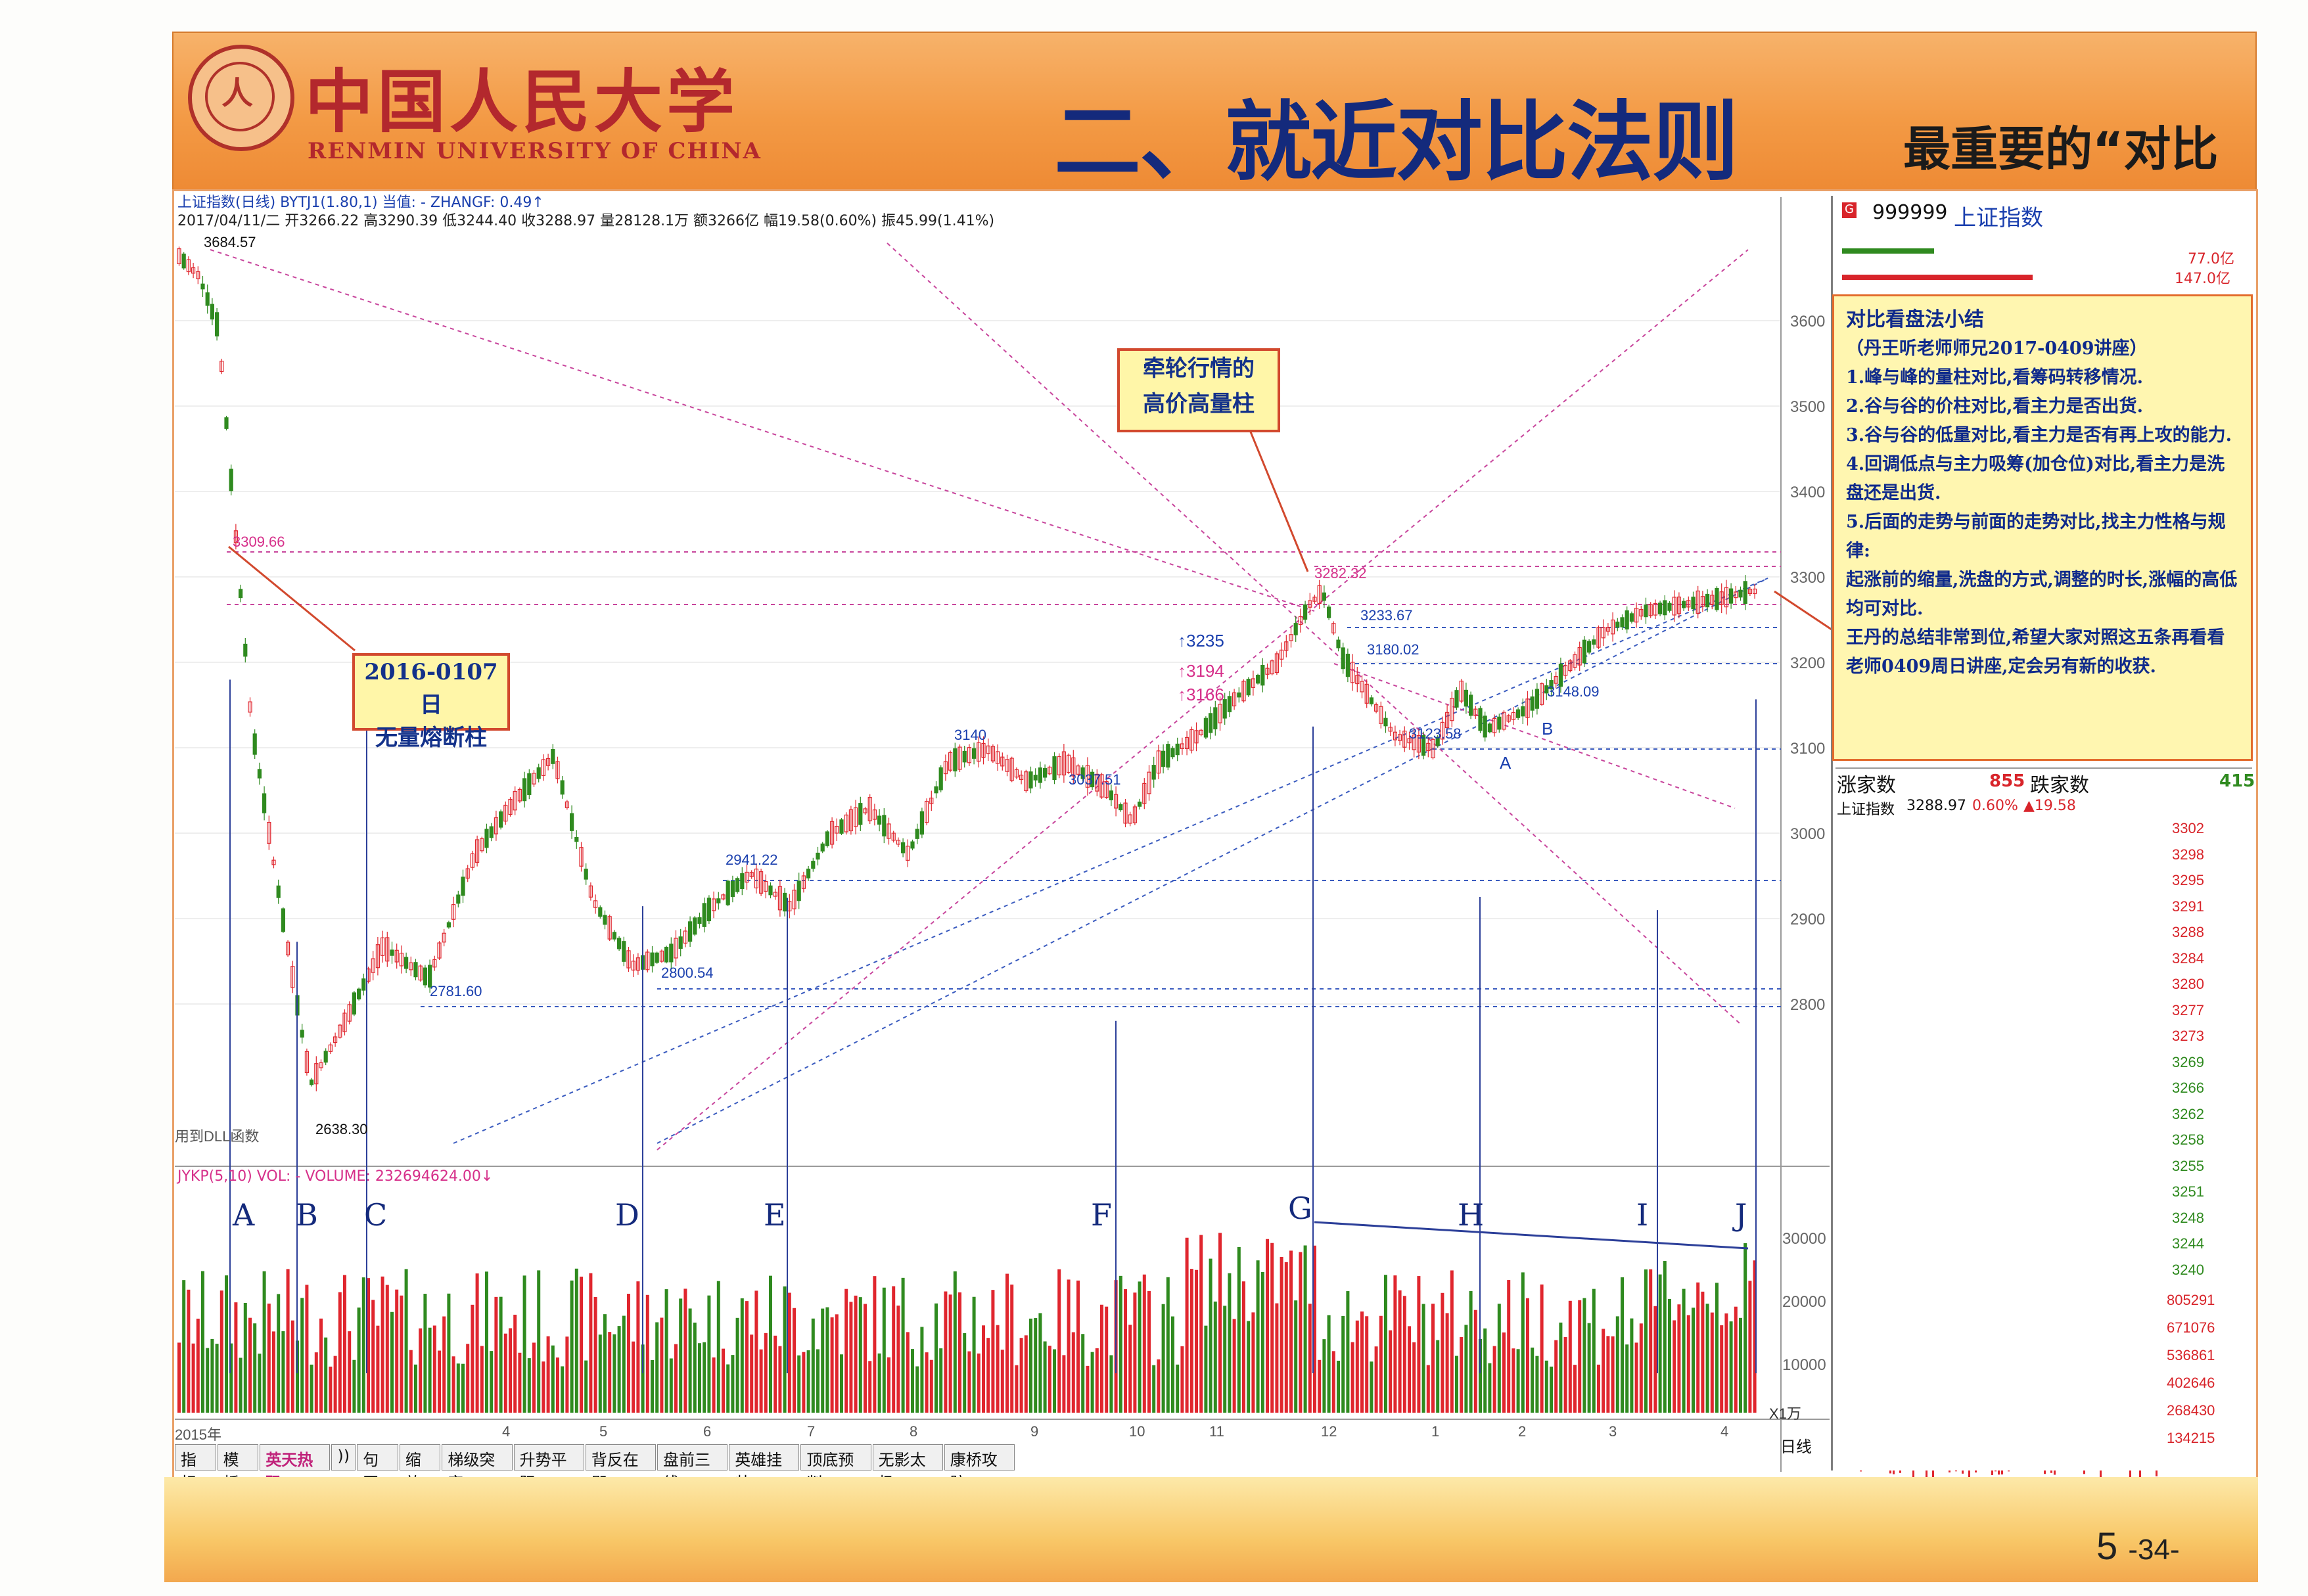 This screenshot has width=2308, height=1596. What do you see at coordinates (1998, 218) in the screenshot?
I see `index-name: 上证指数` at bounding box center [1998, 218].